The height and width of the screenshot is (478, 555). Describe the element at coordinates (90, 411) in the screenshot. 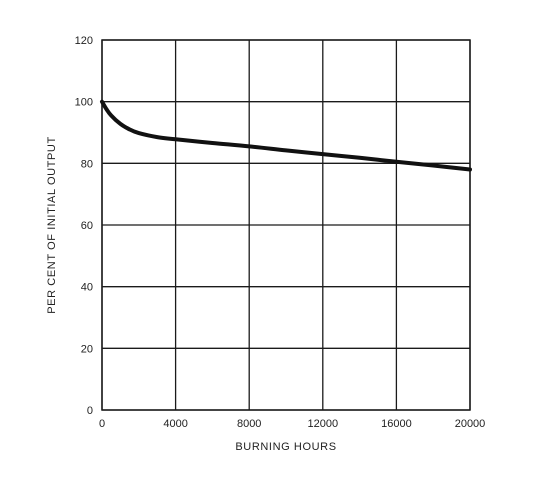

I see `y-tick-label: 0` at that location.